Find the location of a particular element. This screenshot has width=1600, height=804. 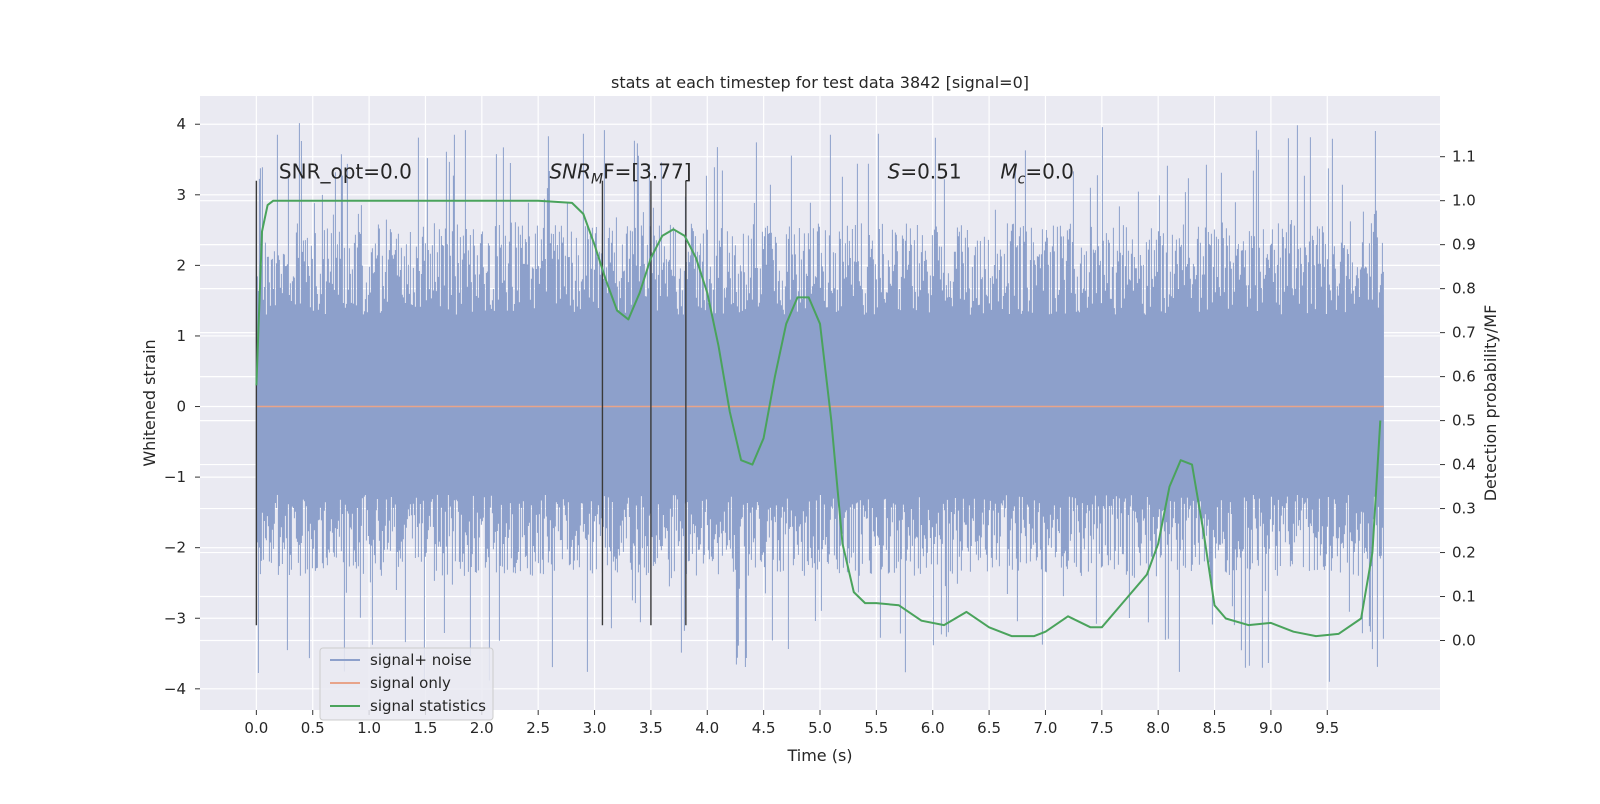

y2-tick-label: 0.0 is located at coordinates (1464, 641).